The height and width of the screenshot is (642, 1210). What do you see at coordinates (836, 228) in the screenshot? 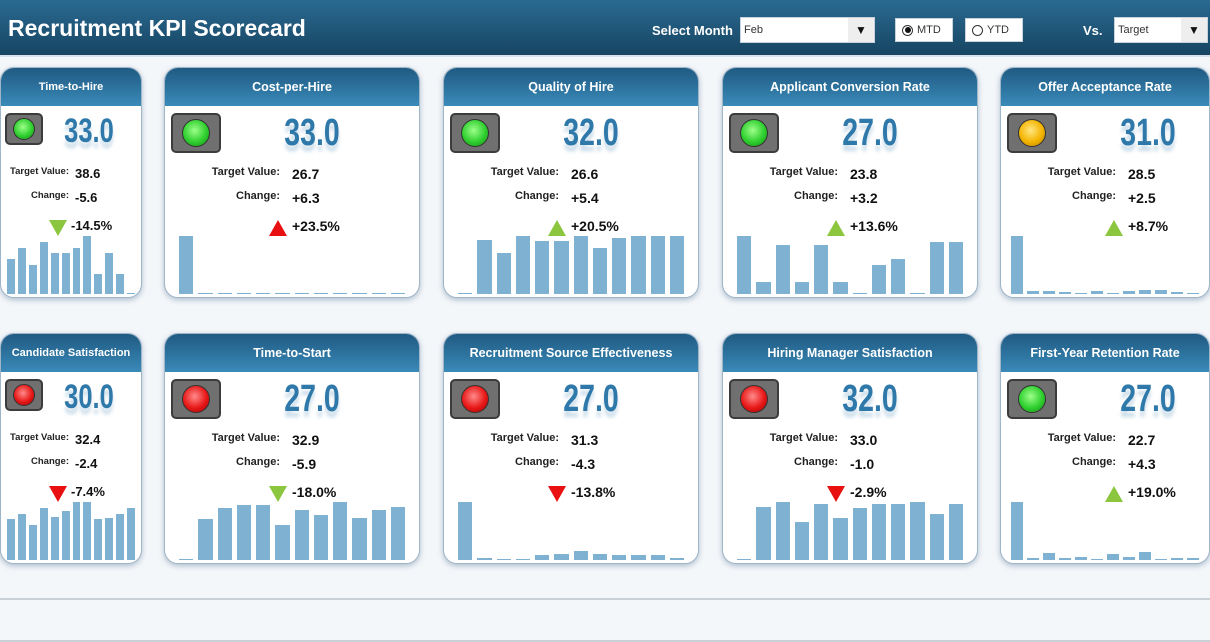
I see `trend-up-arrow-icon` at bounding box center [836, 228].